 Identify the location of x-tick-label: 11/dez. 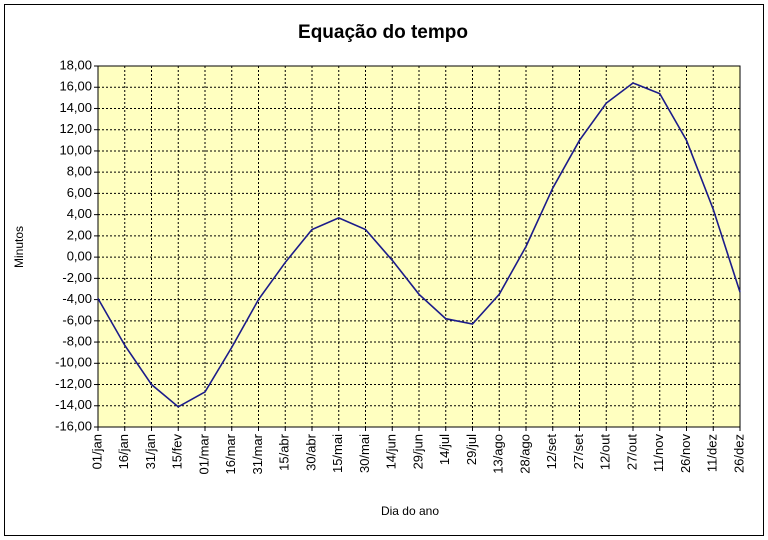
(712, 453).